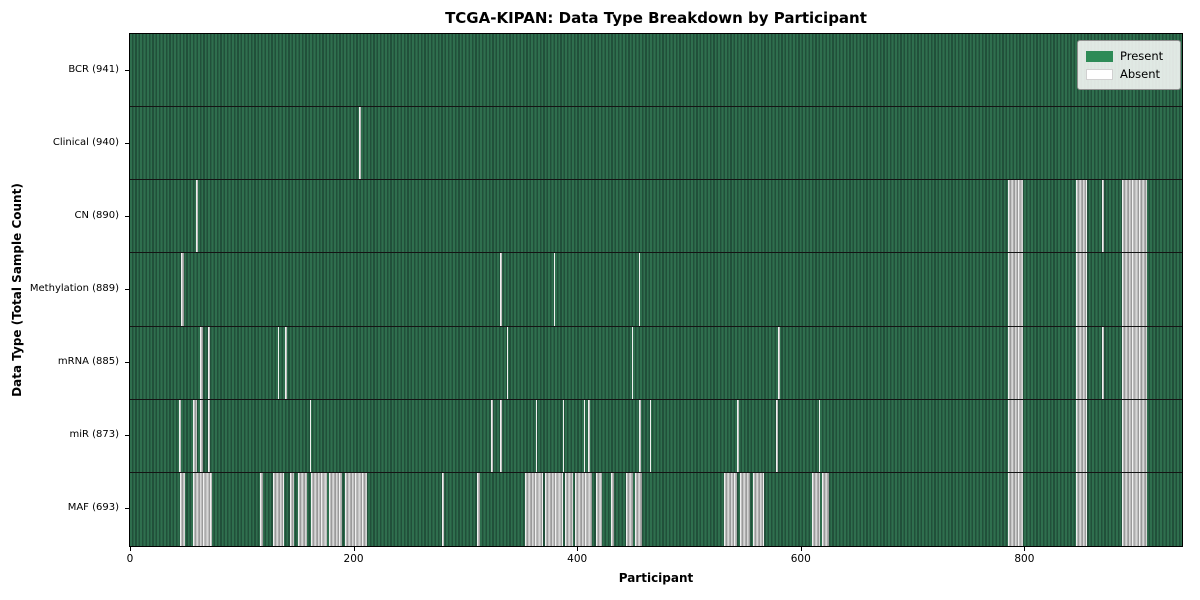 Image resolution: width=1200 pixels, height=600 pixels. I want to click on ytick-label-maf: MAF (693), so click(93, 508).